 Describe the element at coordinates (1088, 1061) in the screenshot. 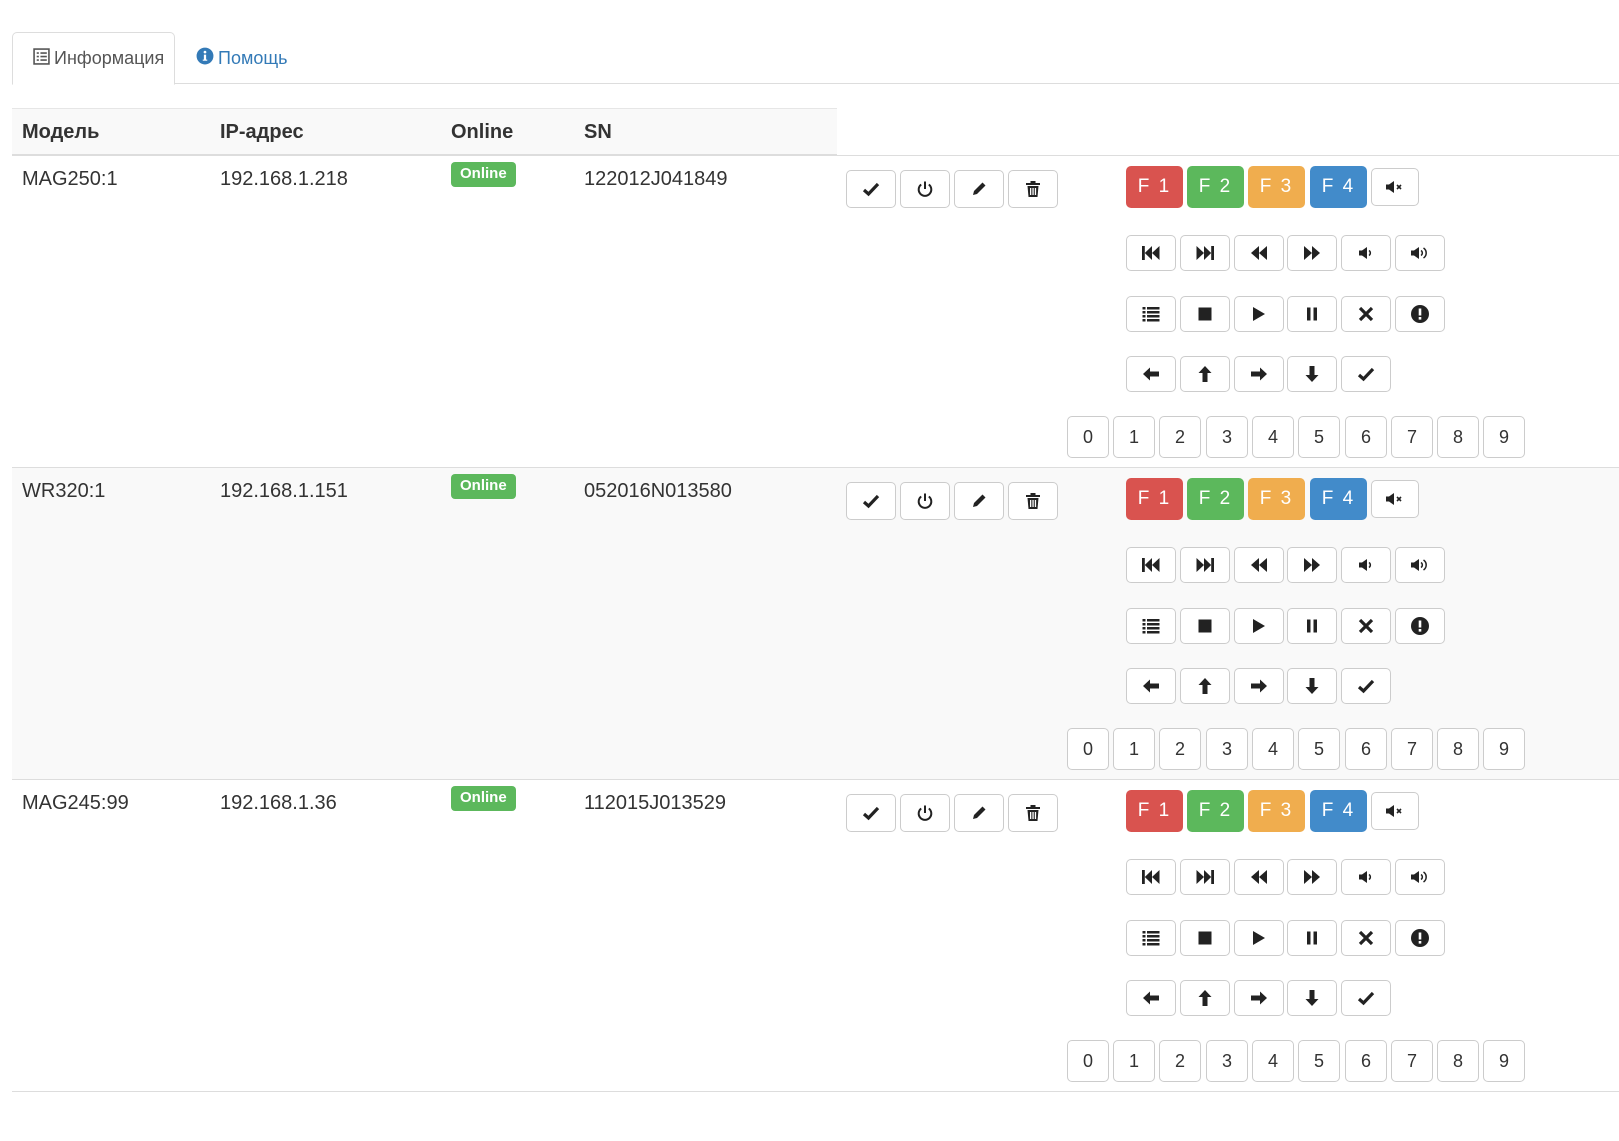

I see `digit-0-button: 0` at that location.